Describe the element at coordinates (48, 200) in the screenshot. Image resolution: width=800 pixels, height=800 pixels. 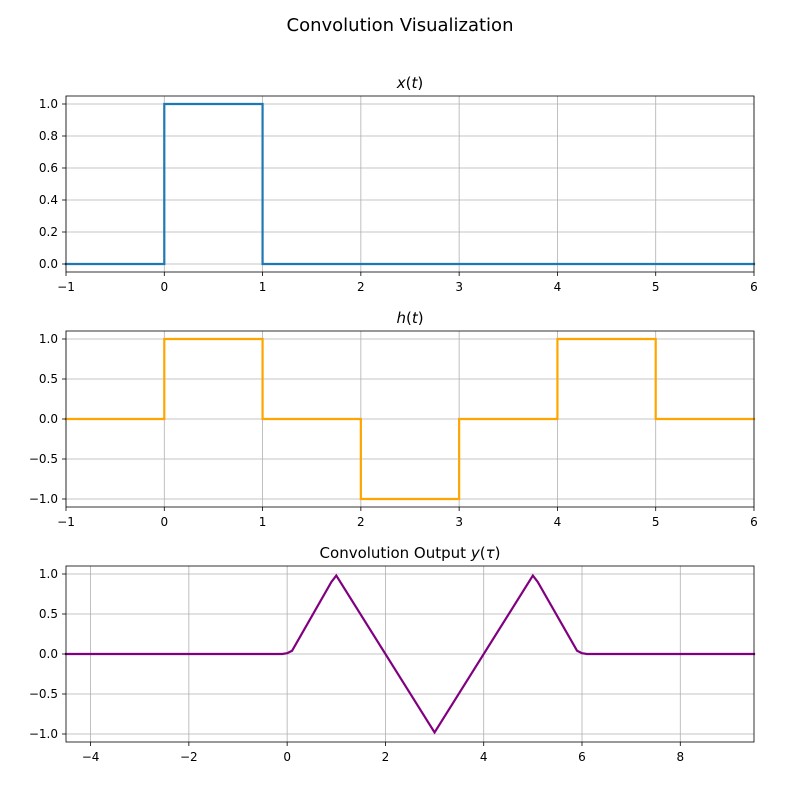
I see `y-tick-label: 0.4` at that location.